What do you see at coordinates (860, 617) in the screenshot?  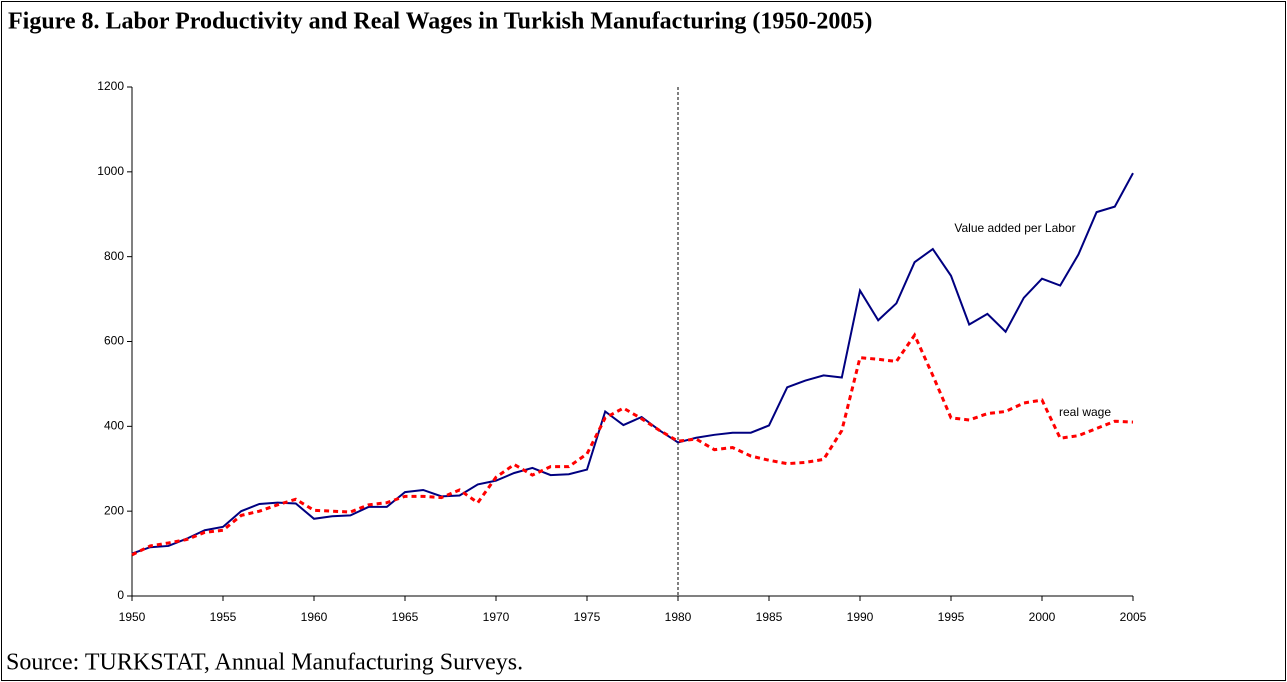 I see `x-tick-label: 1990` at bounding box center [860, 617].